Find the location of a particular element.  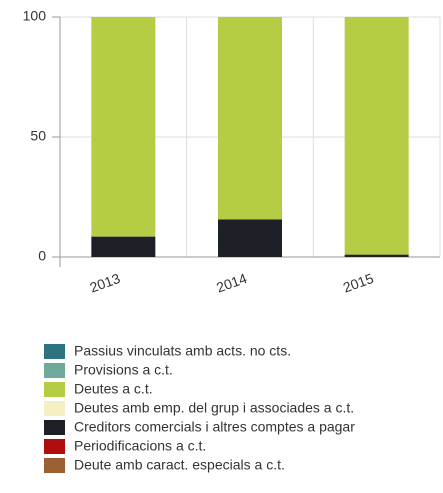

y-tick-label: 50 is located at coordinates (38, 136).